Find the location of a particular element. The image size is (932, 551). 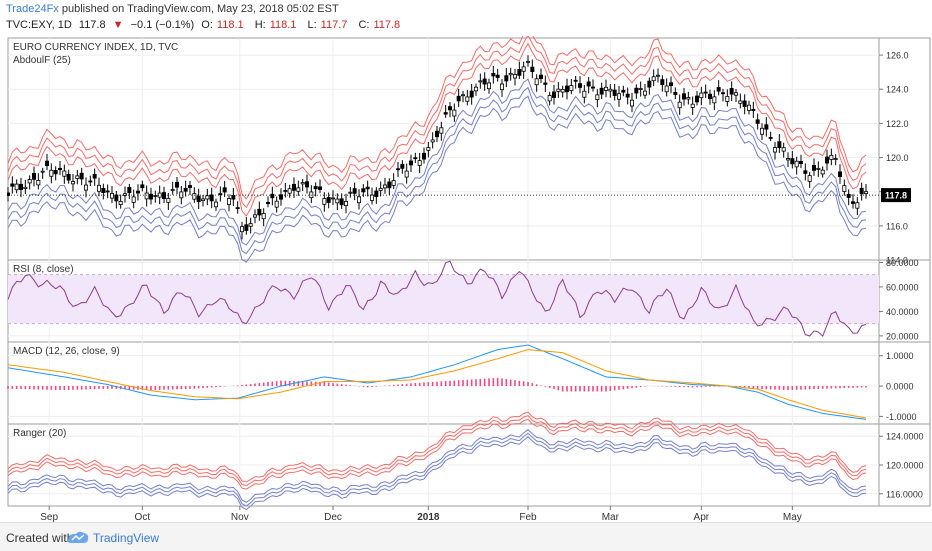

price-tick-label: 122.0 is located at coordinates (897, 124).